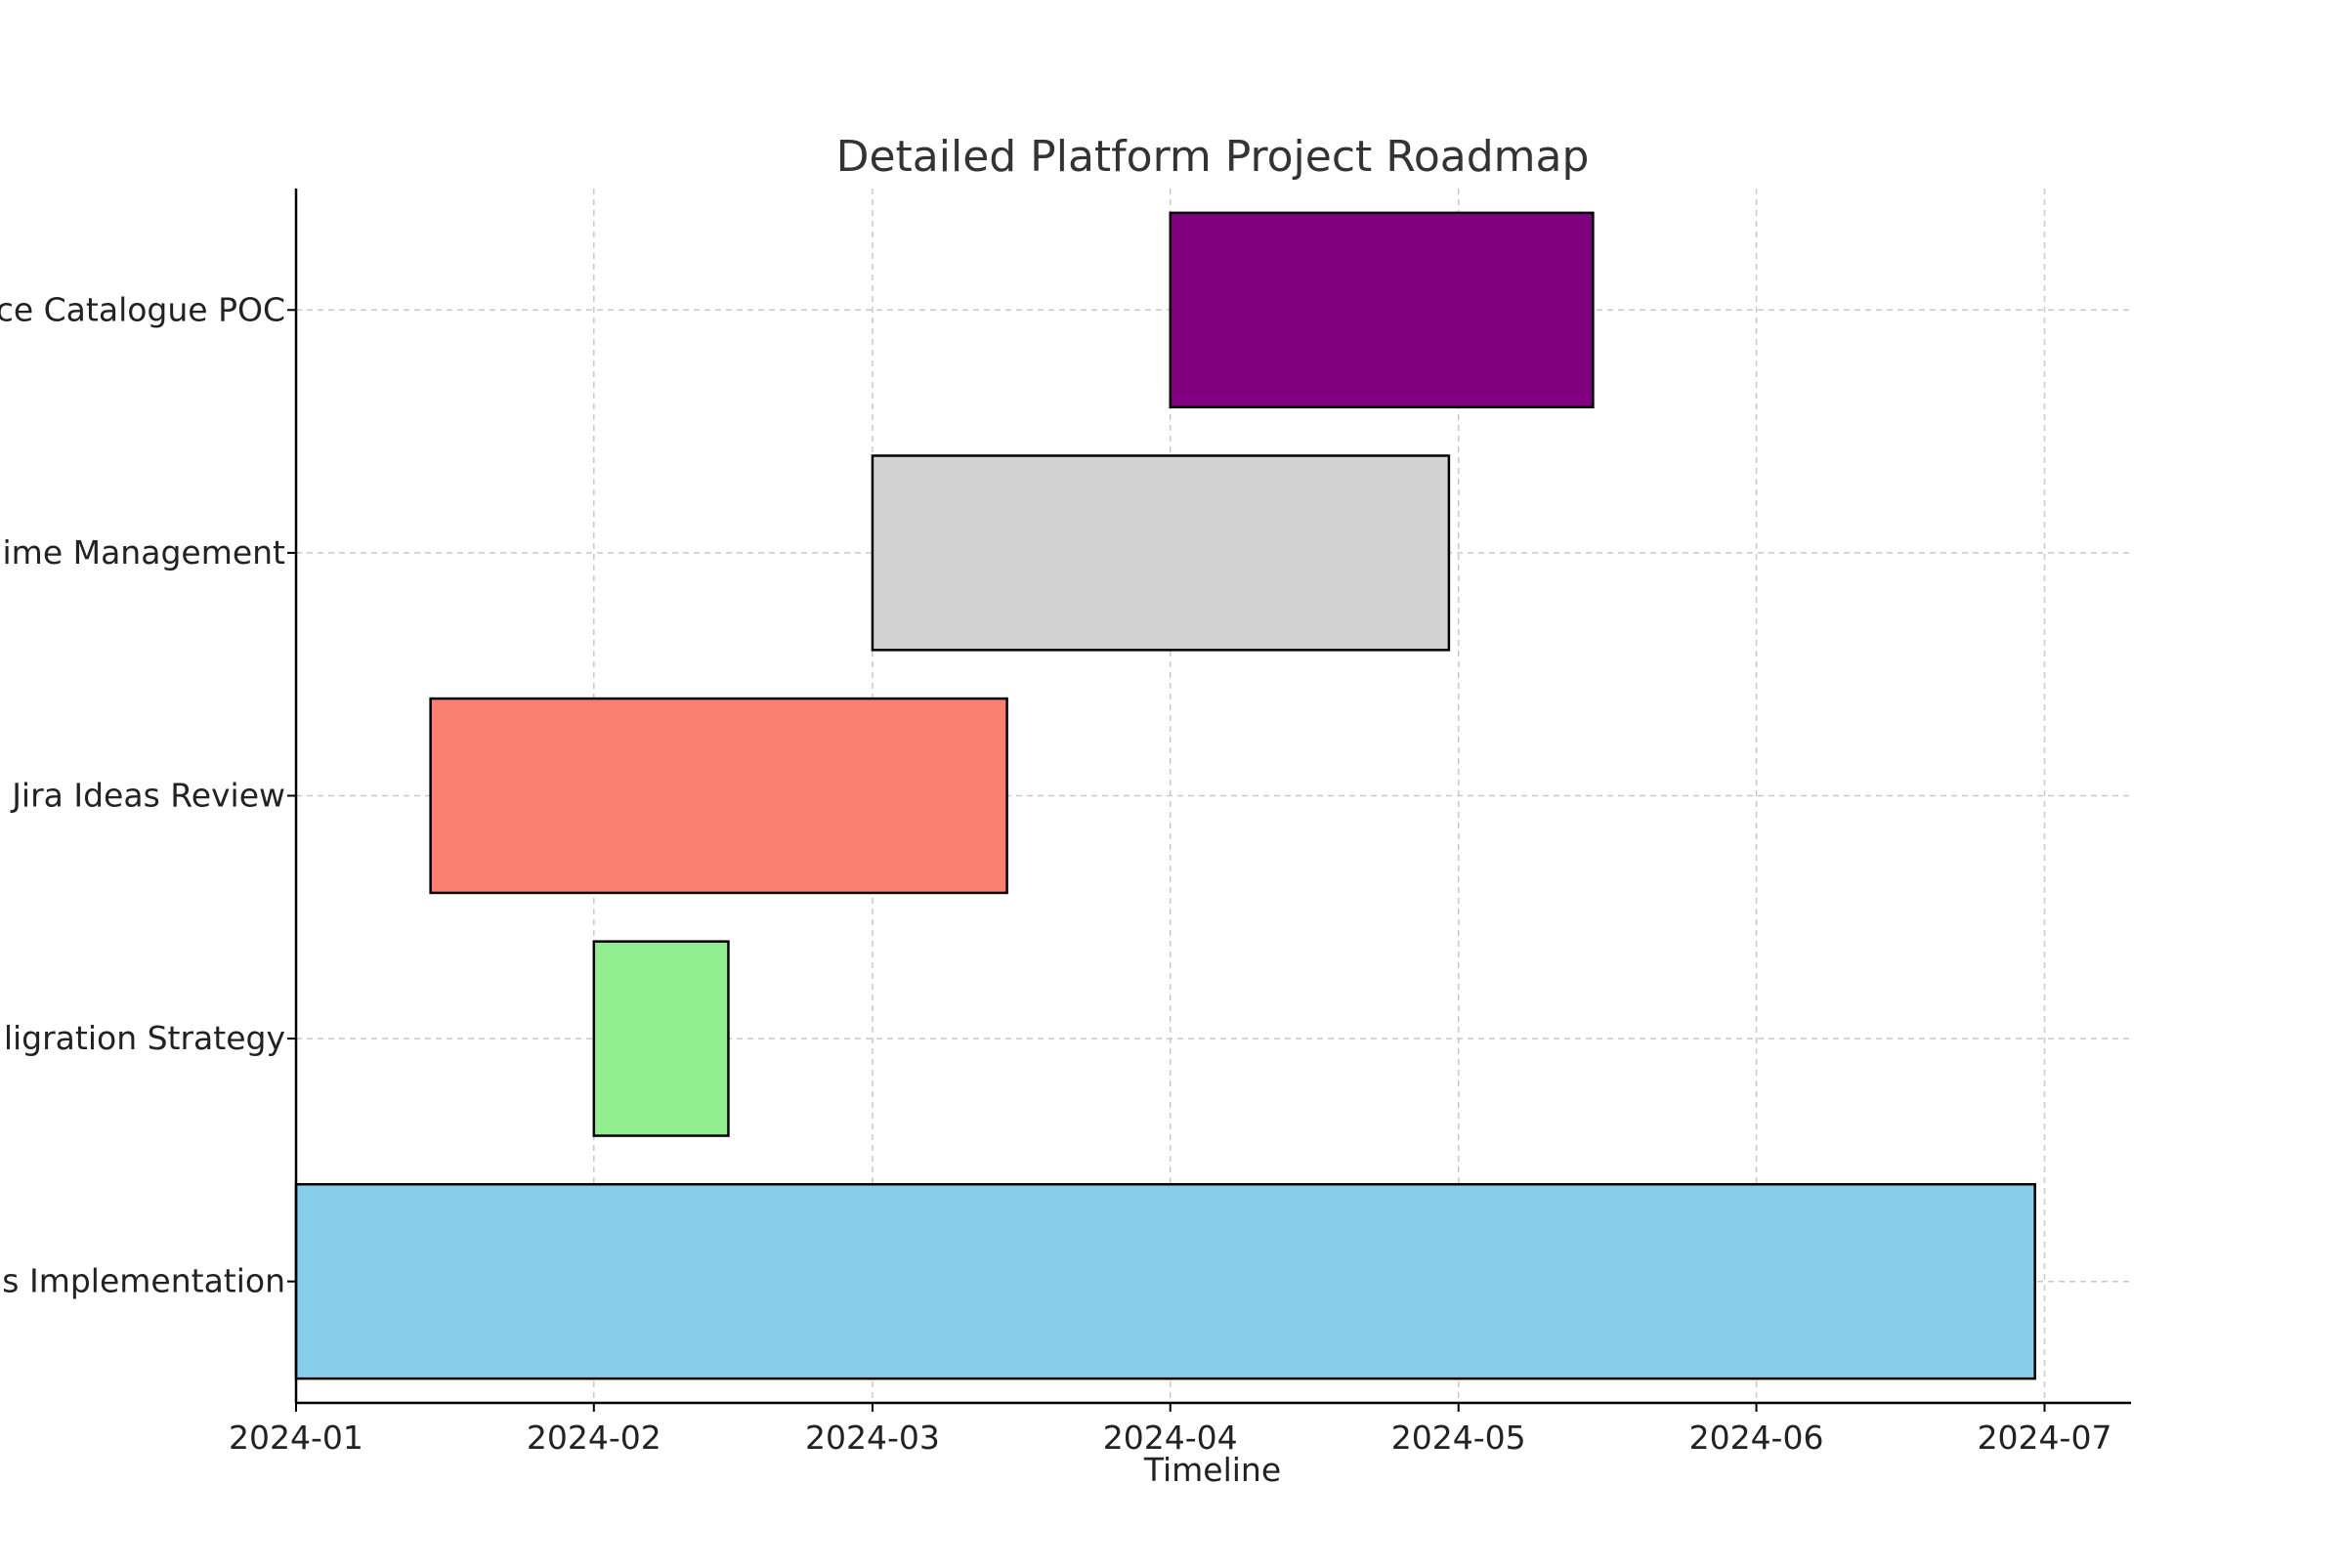 Image resolution: width=2345 pixels, height=1568 pixels. What do you see at coordinates (872, 1438) in the screenshot?
I see `x-tick-label: 2024-03` at bounding box center [872, 1438].